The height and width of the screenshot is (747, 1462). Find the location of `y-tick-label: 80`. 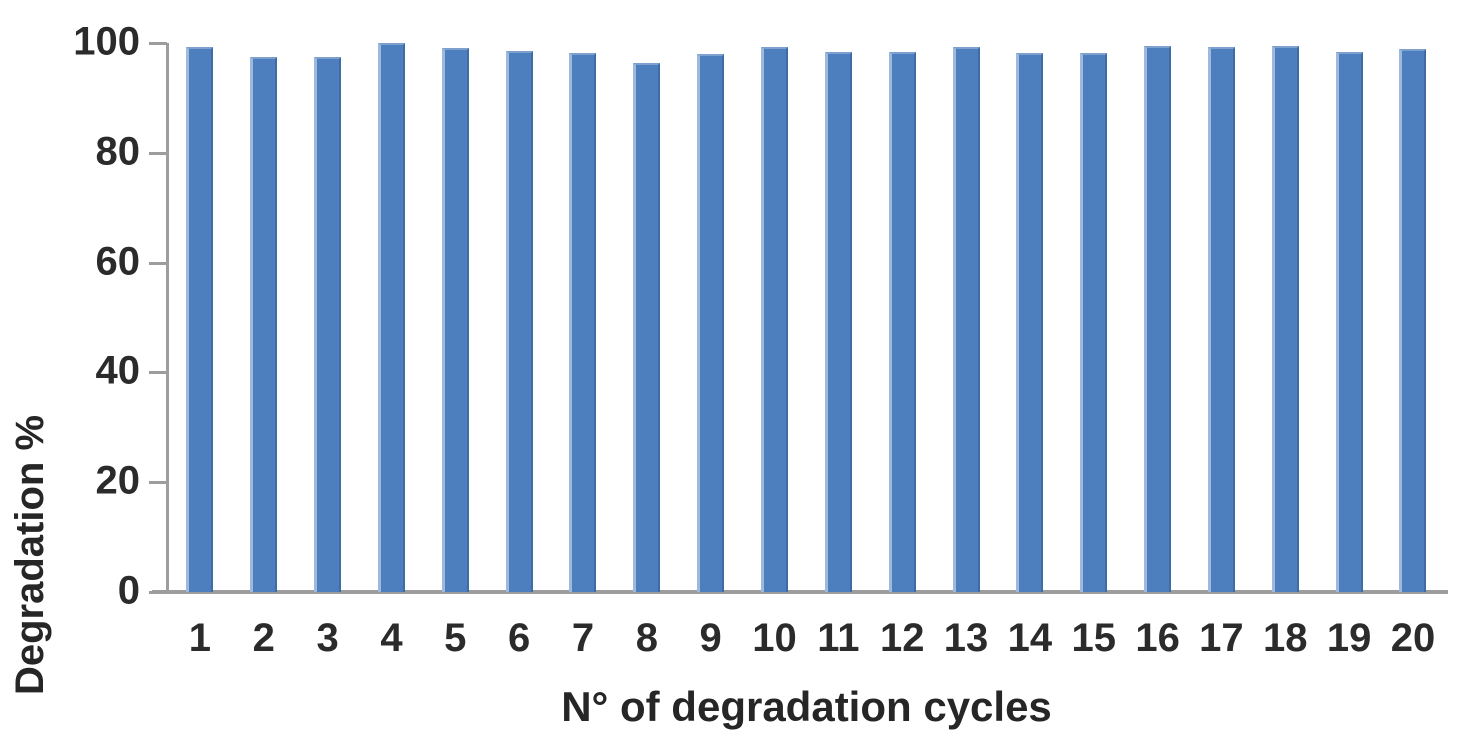

y-tick-label: 80 is located at coordinates (118, 151).